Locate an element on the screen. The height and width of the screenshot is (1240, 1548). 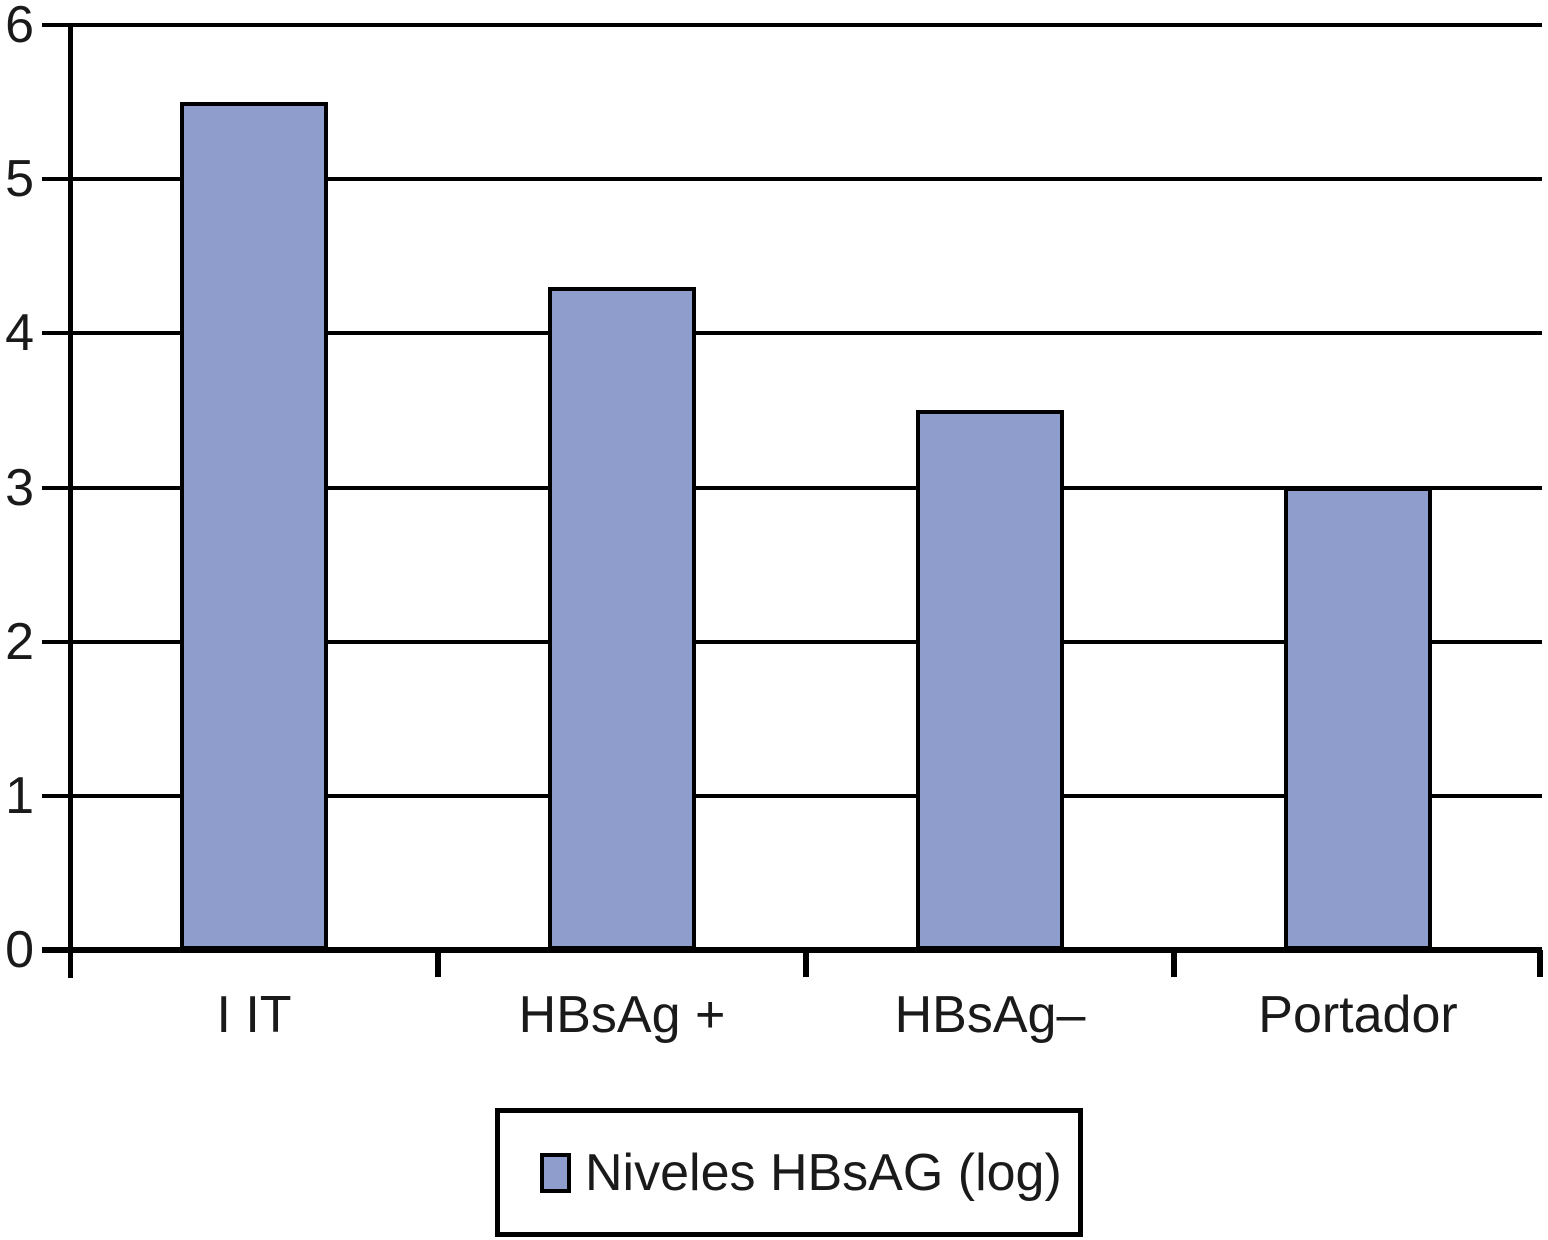
y-axis-tick-label-1: 1 is located at coordinates (19, 795).